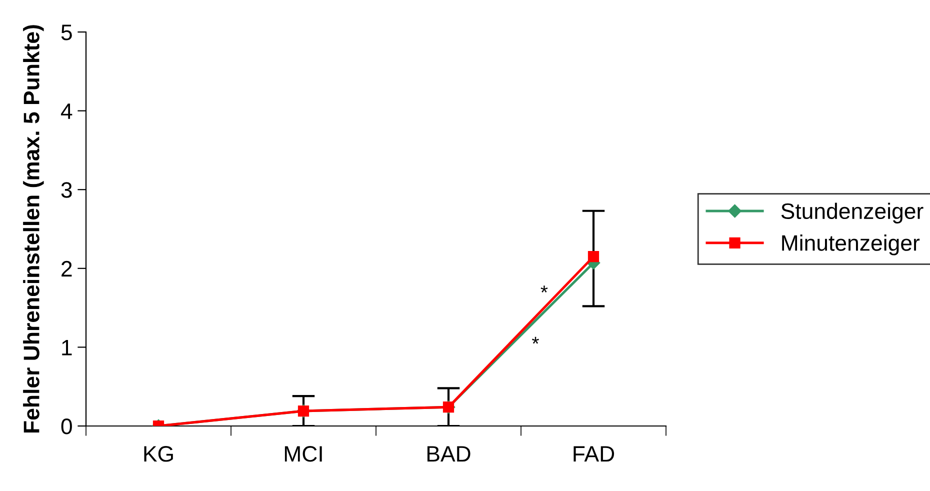 This screenshot has width=930, height=491. What do you see at coordinates (67, 348) in the screenshot?
I see `y-tick-label: 1` at bounding box center [67, 348].